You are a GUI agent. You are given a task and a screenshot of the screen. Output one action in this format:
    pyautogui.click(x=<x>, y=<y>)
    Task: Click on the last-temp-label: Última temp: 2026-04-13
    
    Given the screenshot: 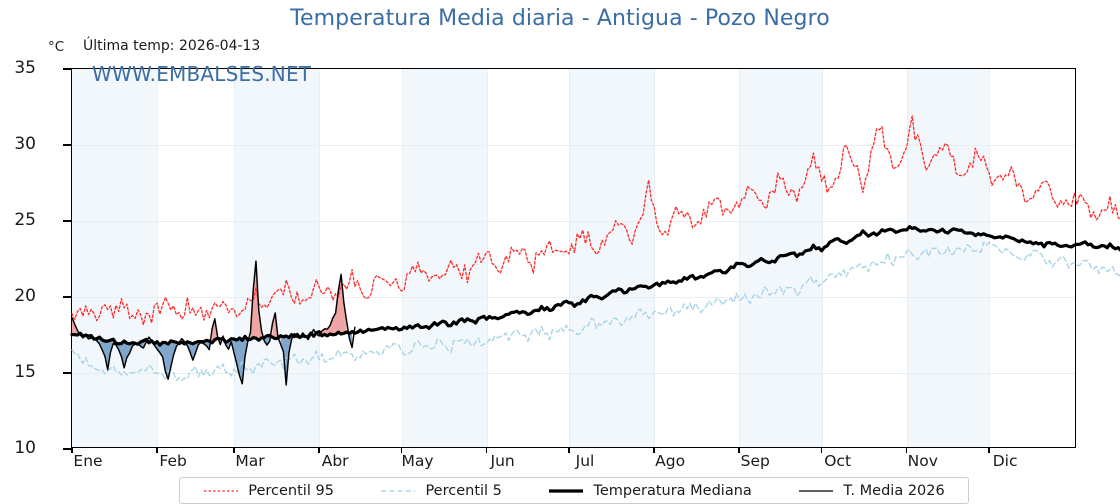 What is the action you would take?
    pyautogui.click(x=172, y=46)
    